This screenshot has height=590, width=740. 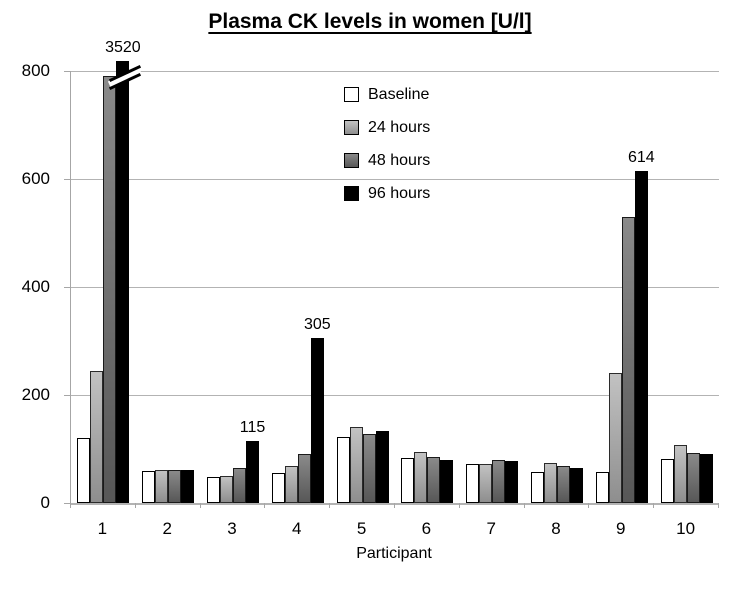 What do you see at coordinates (426, 528) in the screenshot?
I see `x-tick-label-6: 6` at bounding box center [426, 528].